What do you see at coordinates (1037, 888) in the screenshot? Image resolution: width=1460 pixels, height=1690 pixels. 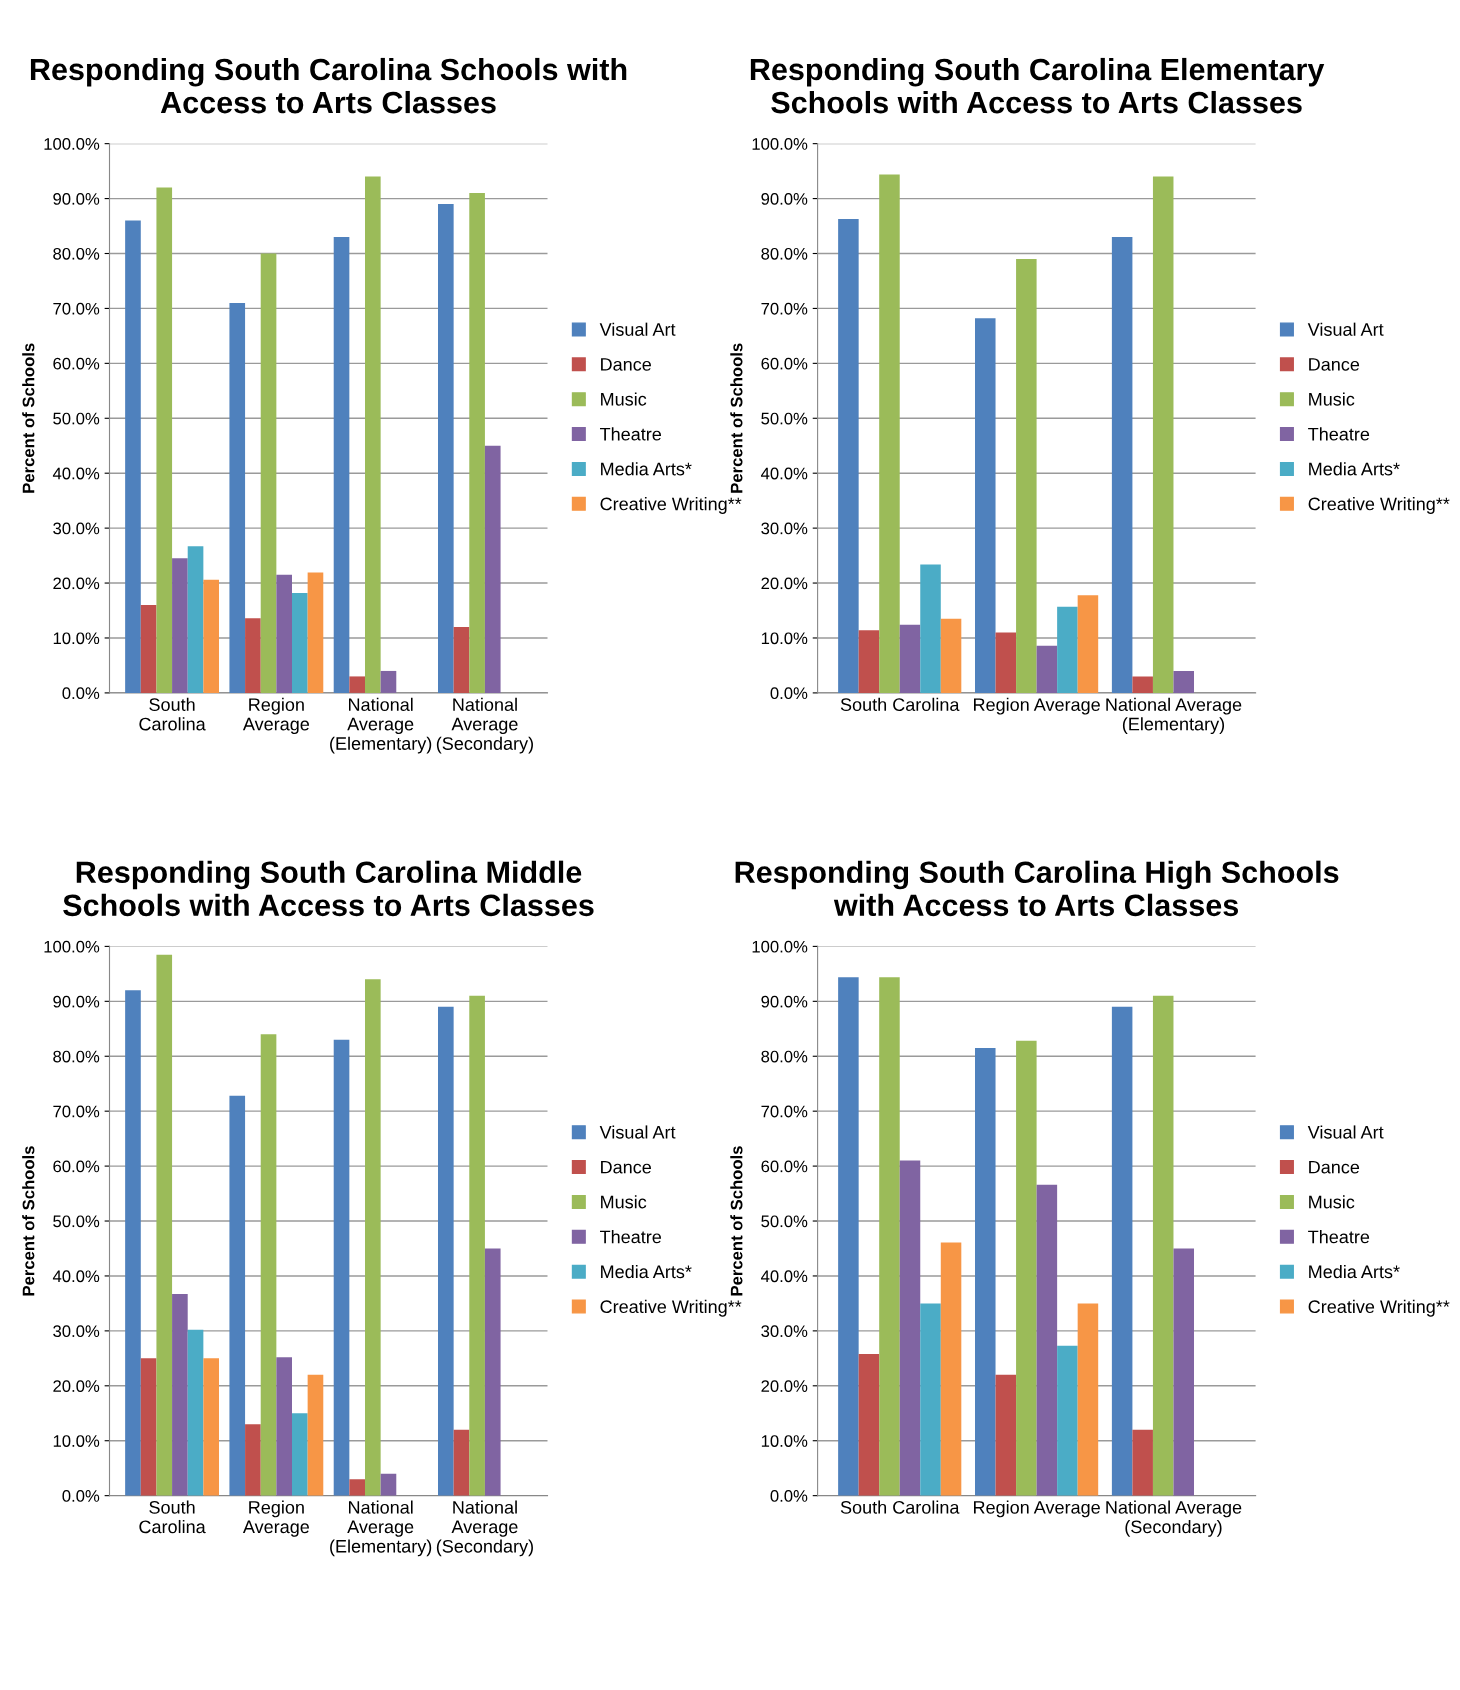 I see `chart-title: Responding South Carolina High Schools with Access to Arts Classes` at bounding box center [1037, 888].